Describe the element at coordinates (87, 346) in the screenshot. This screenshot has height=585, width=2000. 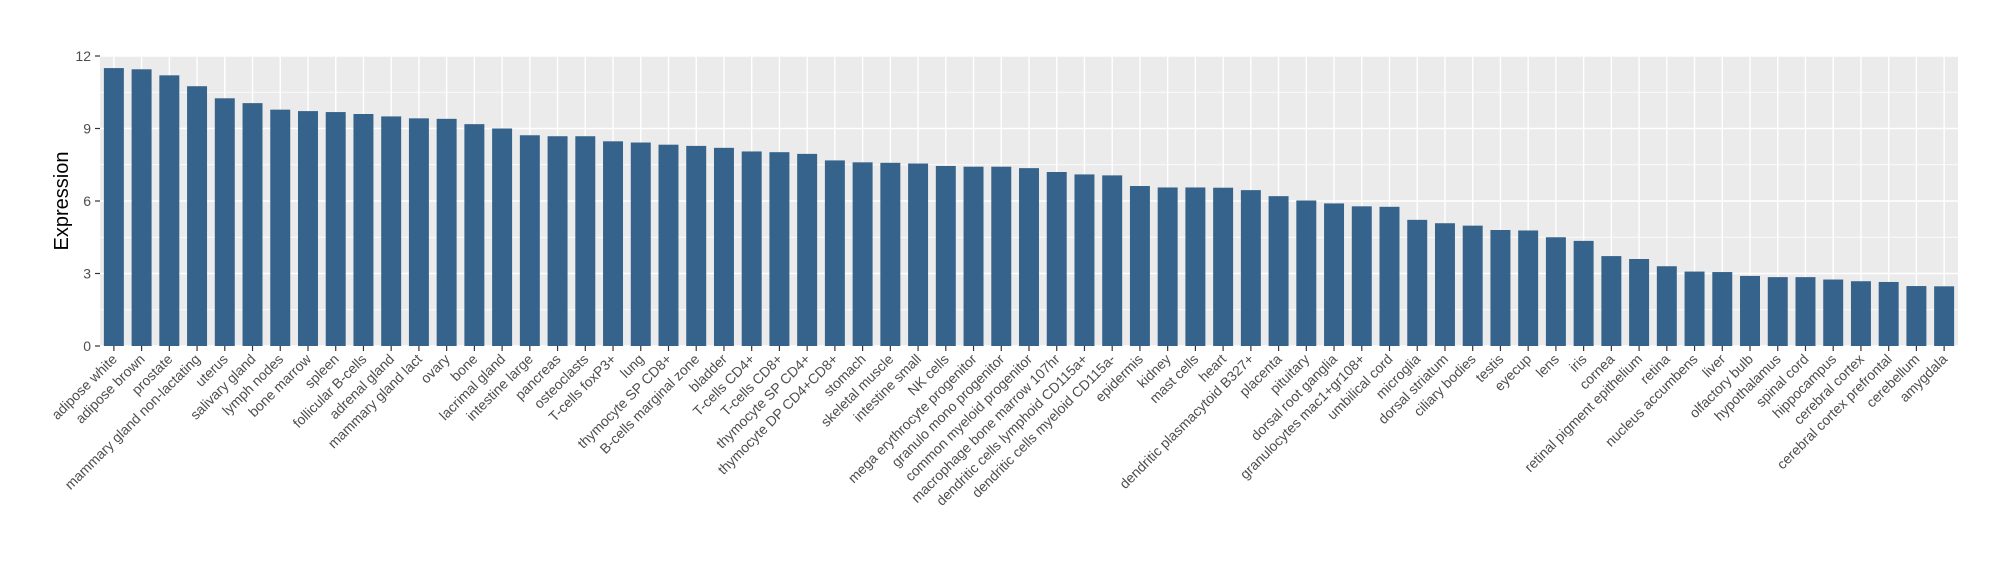
I see `y-tick-label: 0` at that location.